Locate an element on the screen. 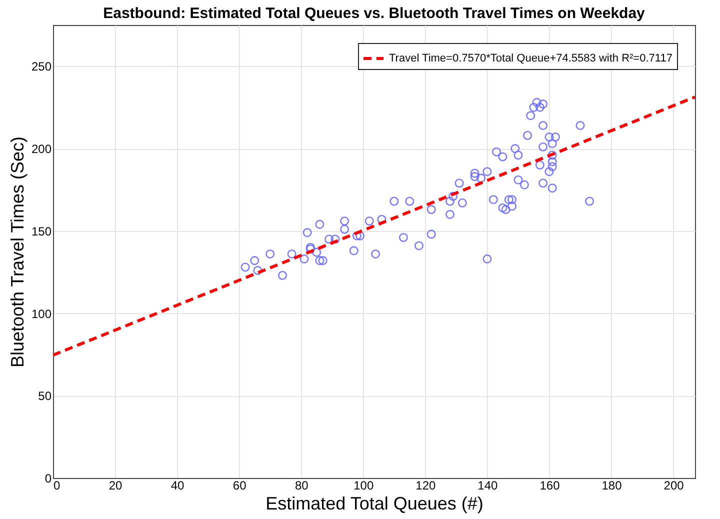 This screenshot has height=519, width=720. x-tick-label: 0 is located at coordinates (57, 485).